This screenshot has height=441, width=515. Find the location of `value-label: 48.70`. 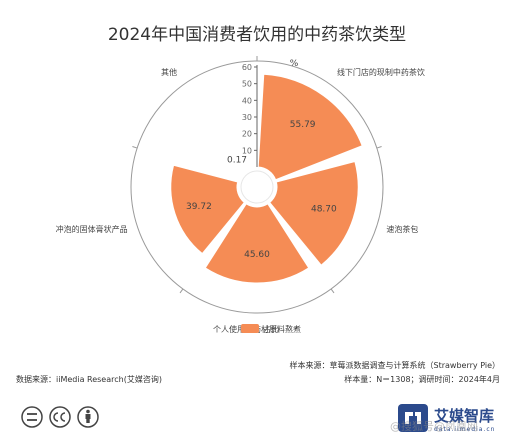

value-label: 48.70 is located at coordinates (324, 210).